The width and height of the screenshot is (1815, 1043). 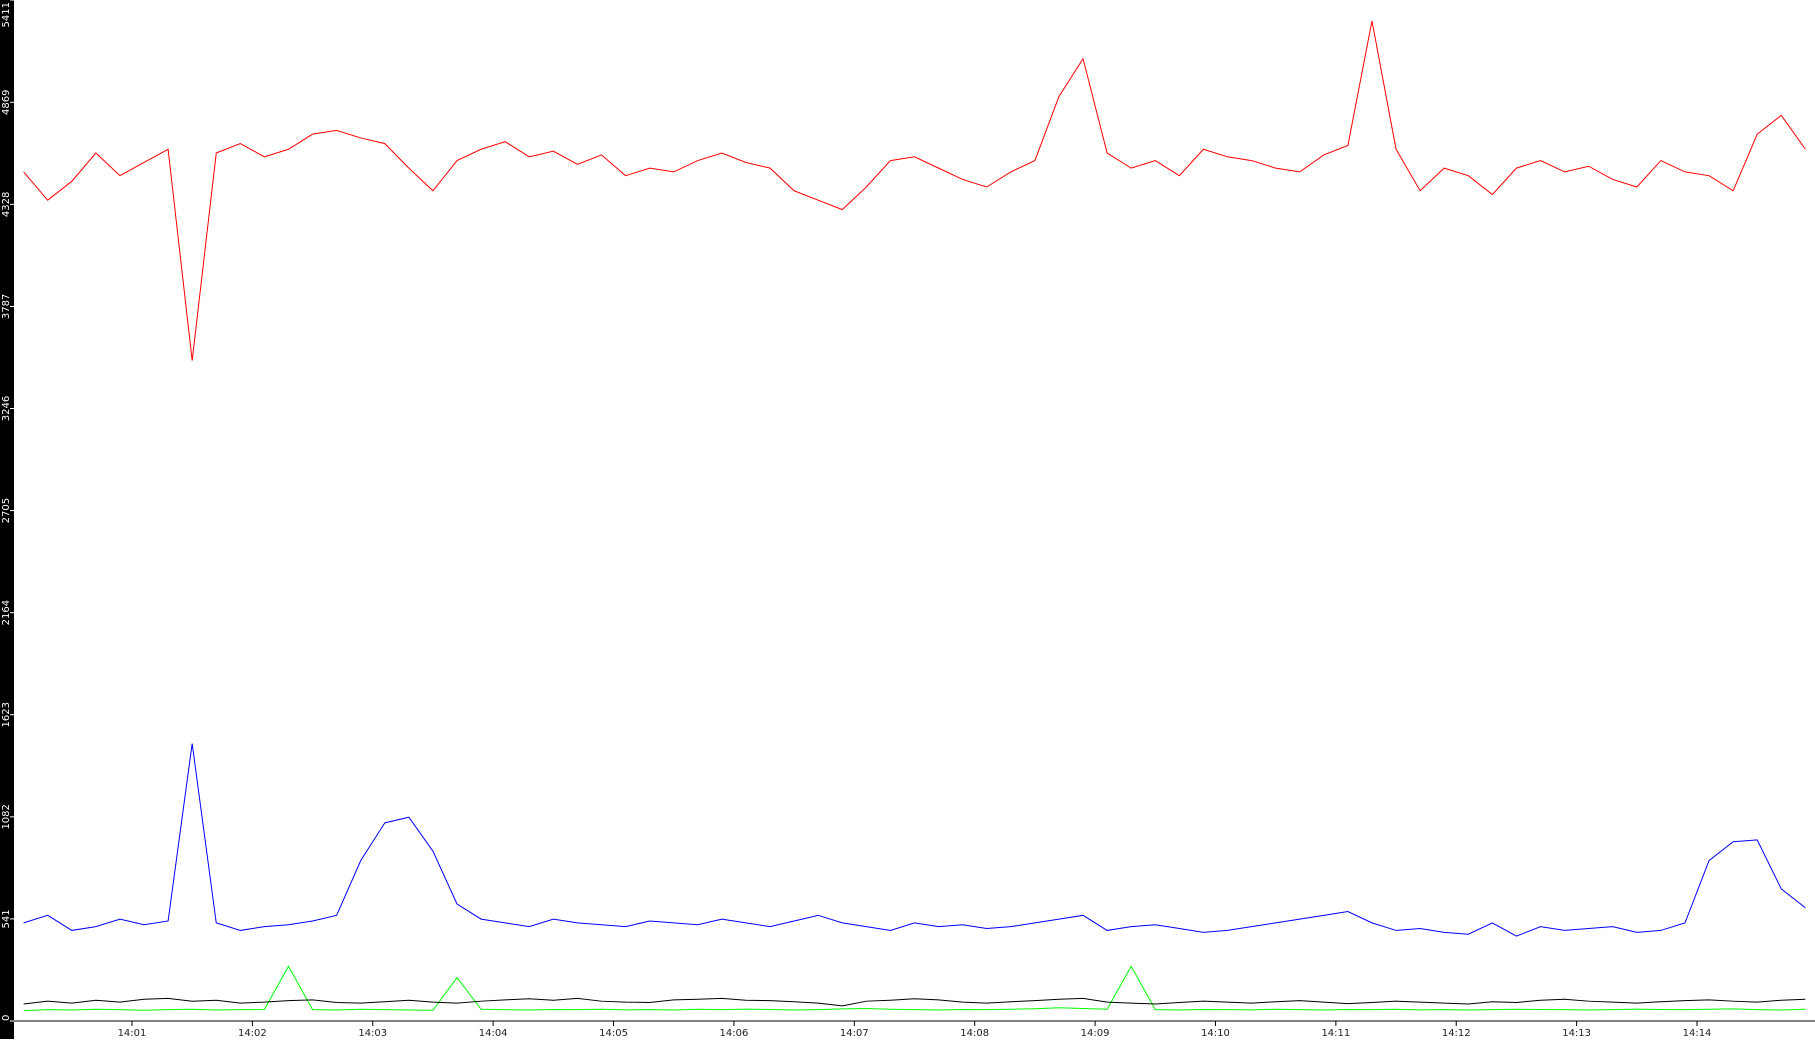 What do you see at coordinates (372, 1033) in the screenshot?
I see `x-tick-label: 14:03` at bounding box center [372, 1033].